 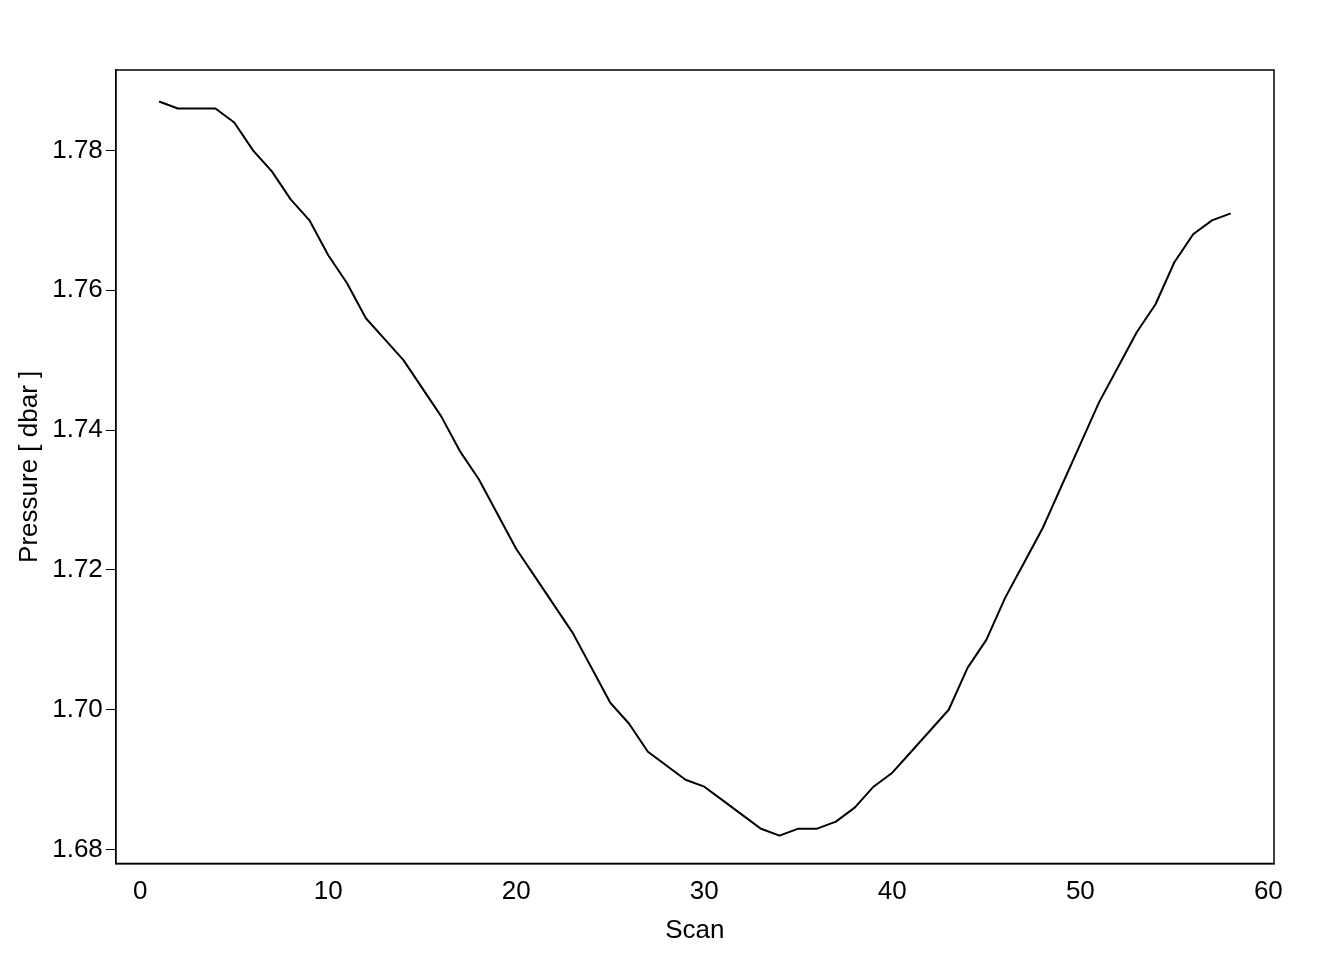 I want to click on x-tick-label: 60, so click(x=1268, y=890).